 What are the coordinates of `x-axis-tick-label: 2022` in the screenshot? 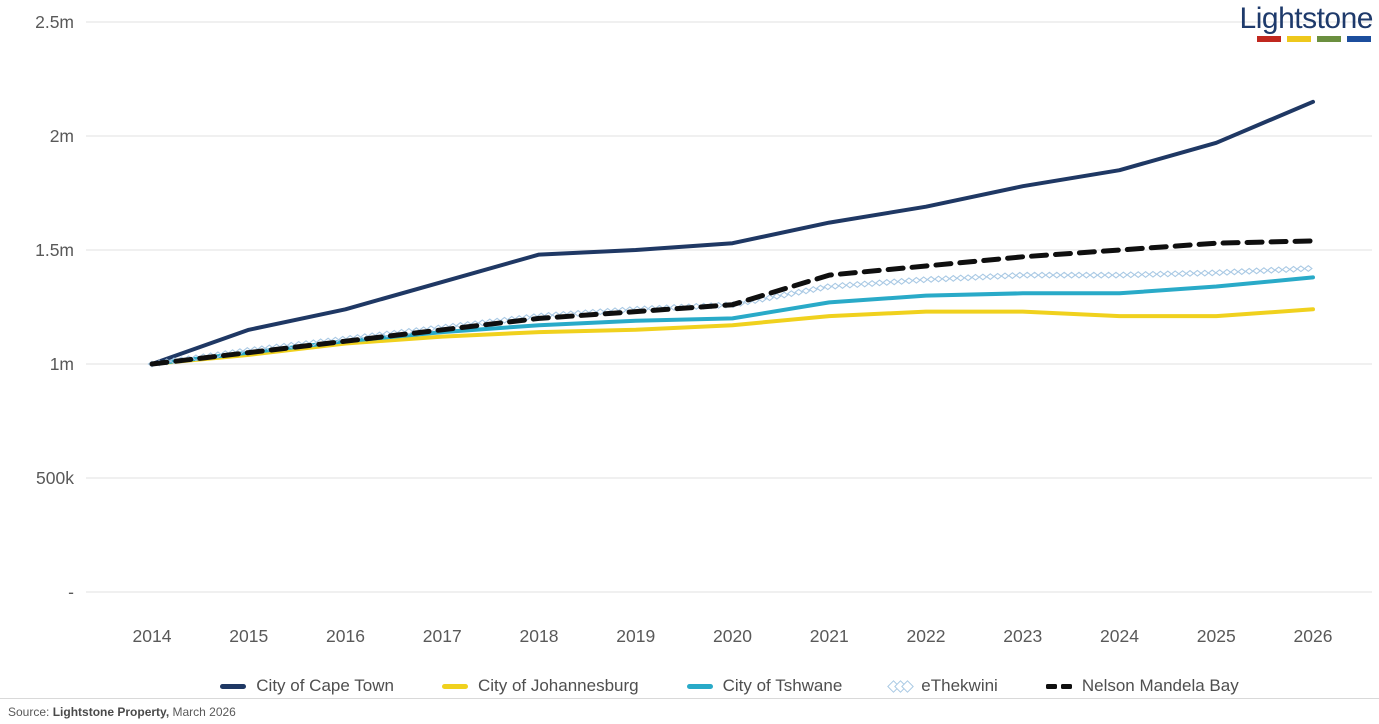 It's located at (926, 636).